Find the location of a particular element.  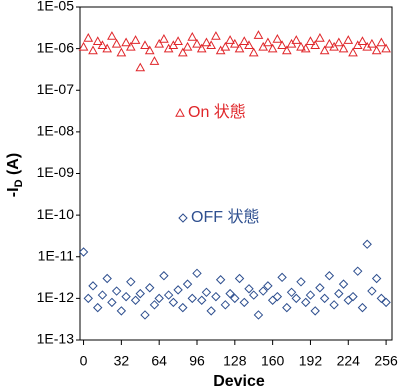

x-tick-label: 192 is located at coordinates (311, 361).